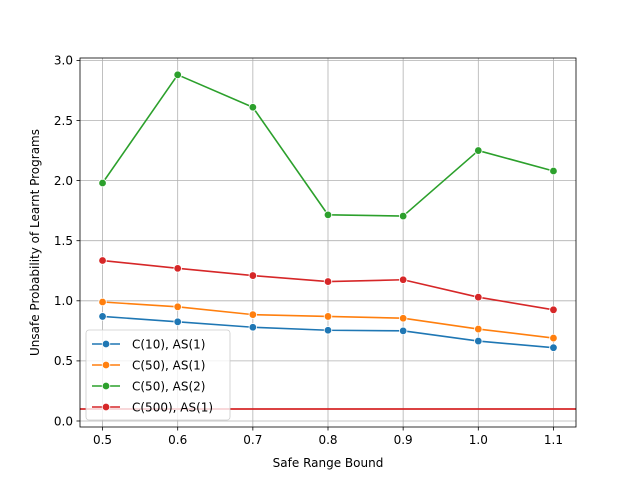 This screenshot has width=640, height=480. I want to click on legend-item: C(500), AS(1), so click(152, 407).